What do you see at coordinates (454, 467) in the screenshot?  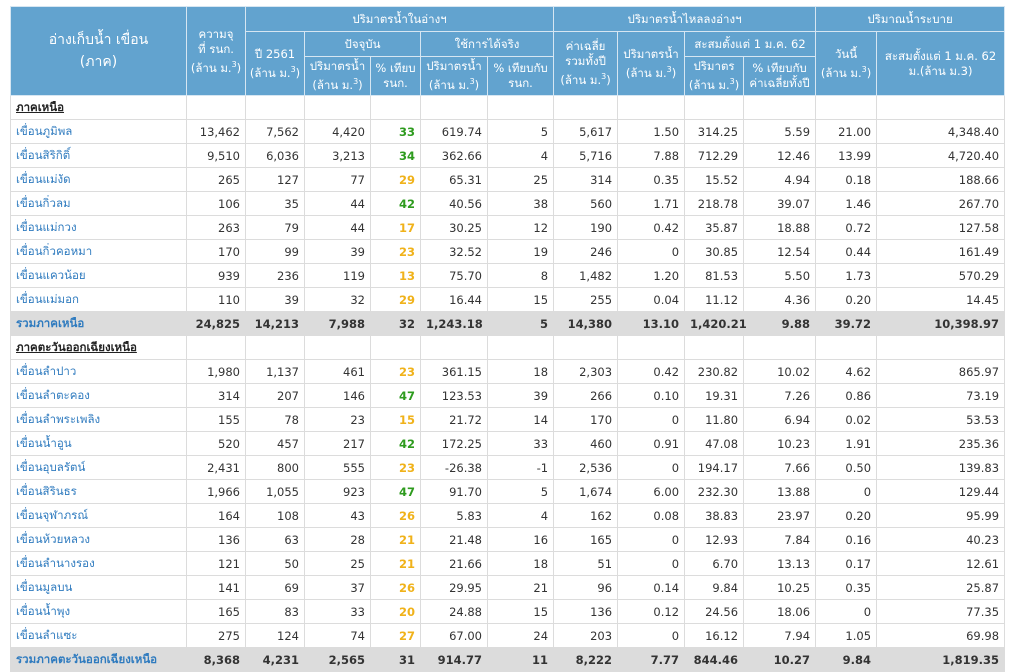 I see `table-cell: -26.38` at bounding box center [454, 467].